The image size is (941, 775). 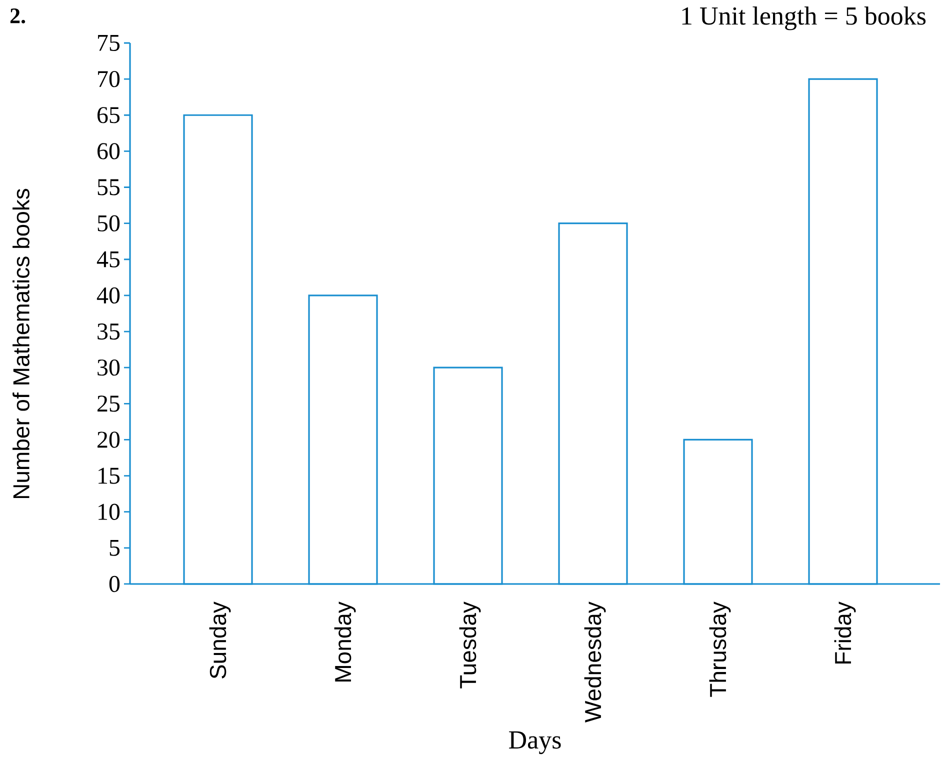 I want to click on y-tick-label: 40, so click(x=108, y=295).